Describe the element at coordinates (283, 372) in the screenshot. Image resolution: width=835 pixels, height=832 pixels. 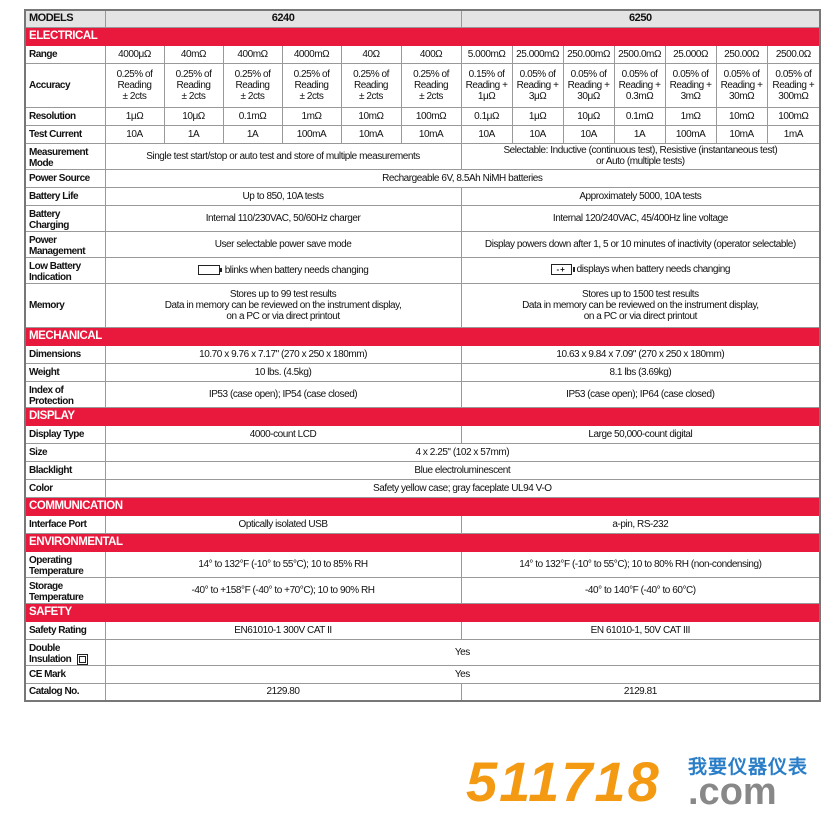
I see `spec-value-cell: 10 lbs. (4.5kg)` at that location.